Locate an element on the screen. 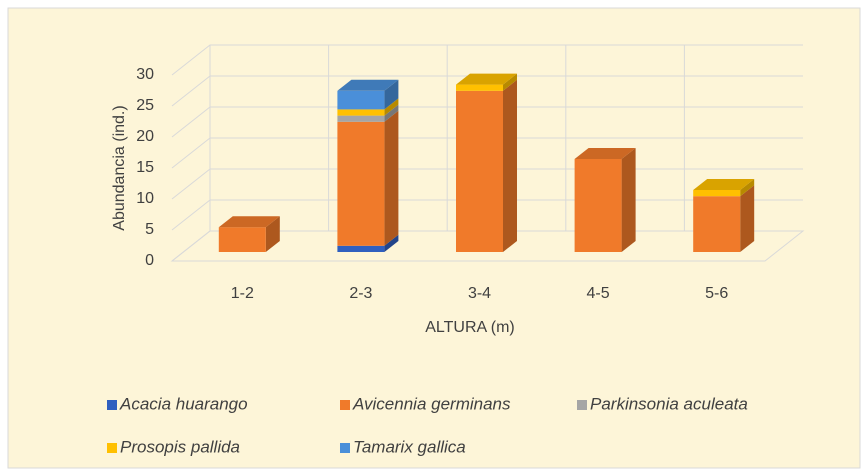 The height and width of the screenshot is (476, 868). x-tick-label: 2-3 is located at coordinates (360, 293).